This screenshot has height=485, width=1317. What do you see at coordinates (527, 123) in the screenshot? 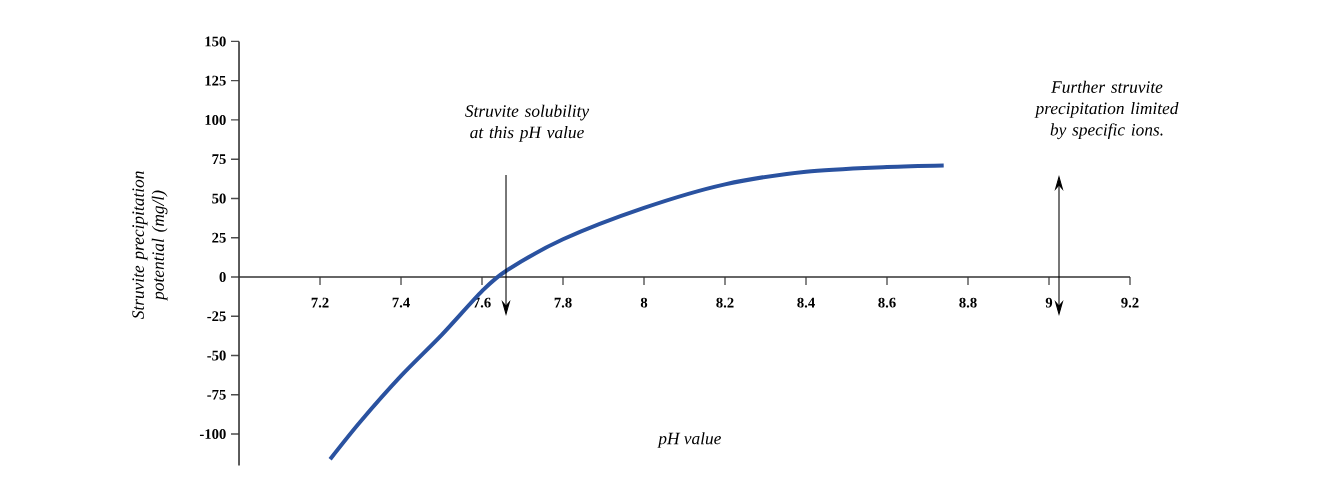
I see `annotation: Struvite solubility at this pH value` at bounding box center [527, 123].